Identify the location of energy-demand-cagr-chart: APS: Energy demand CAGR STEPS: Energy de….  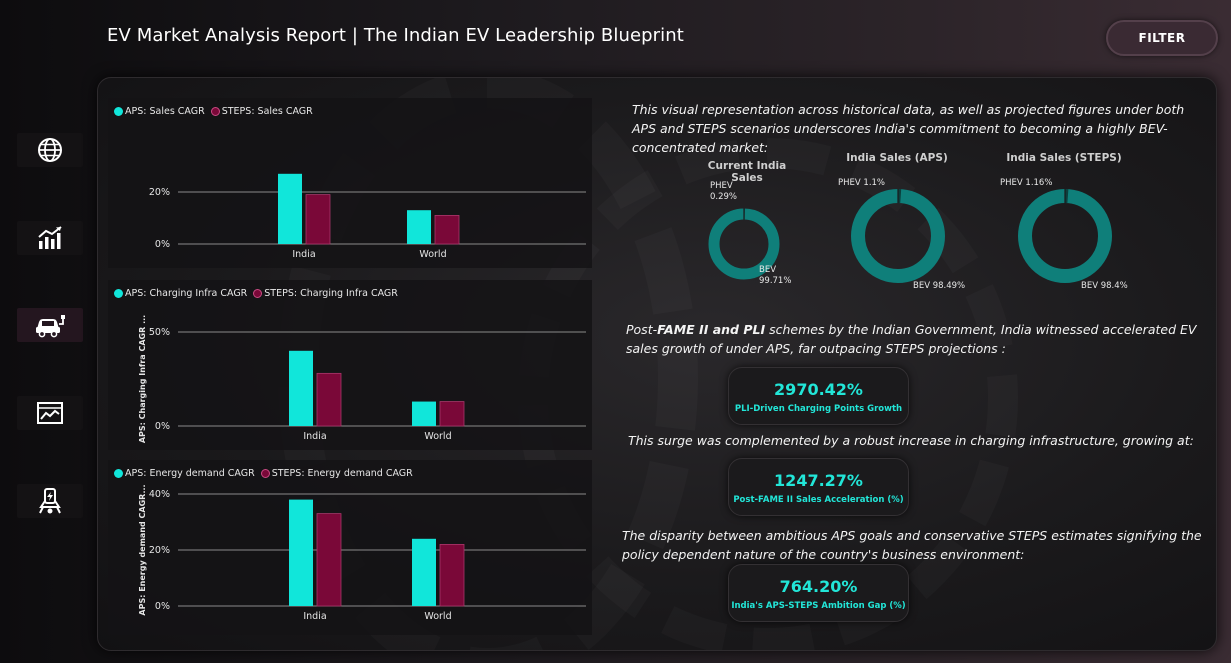
(350, 547).